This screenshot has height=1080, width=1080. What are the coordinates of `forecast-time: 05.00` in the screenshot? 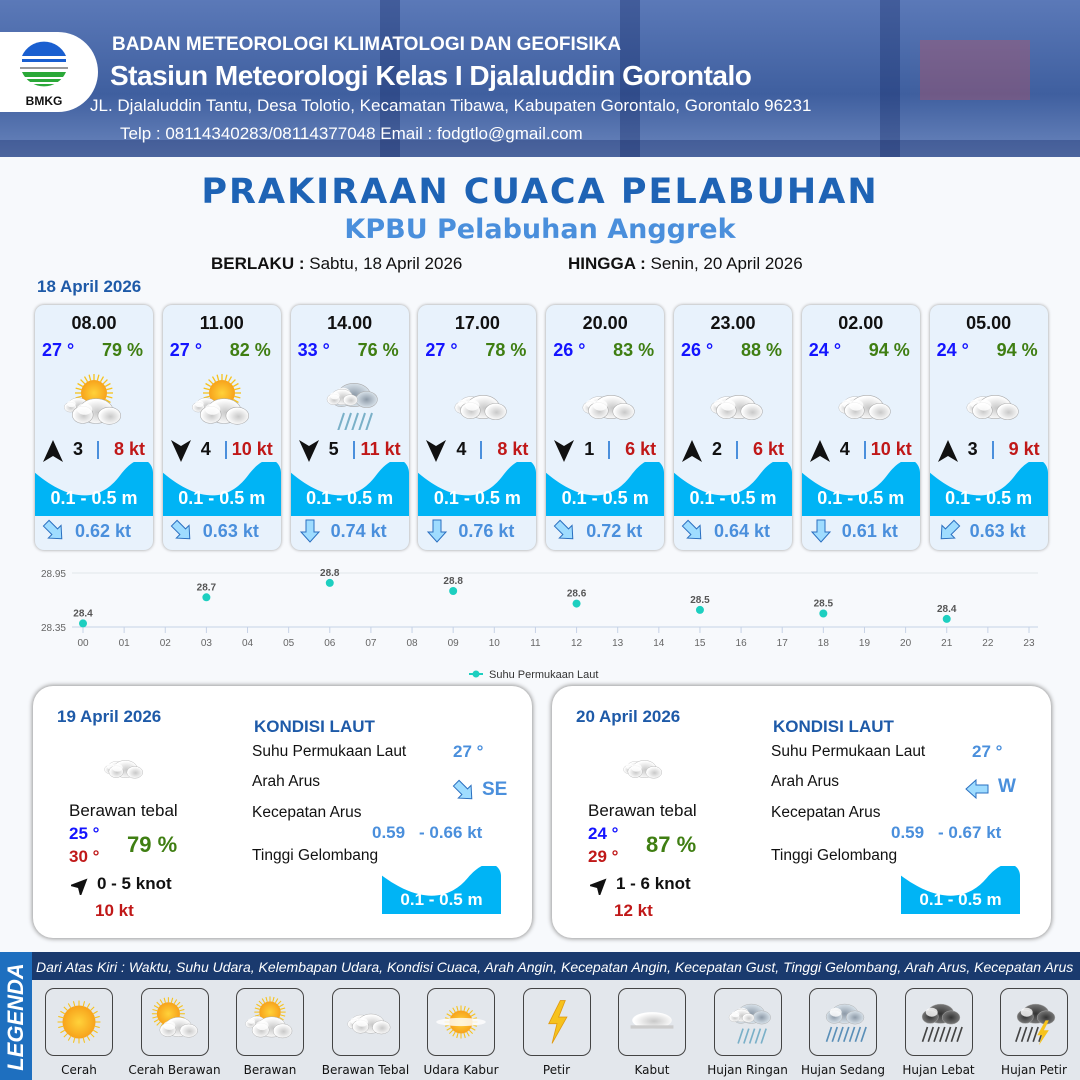 It's located at (989, 323).